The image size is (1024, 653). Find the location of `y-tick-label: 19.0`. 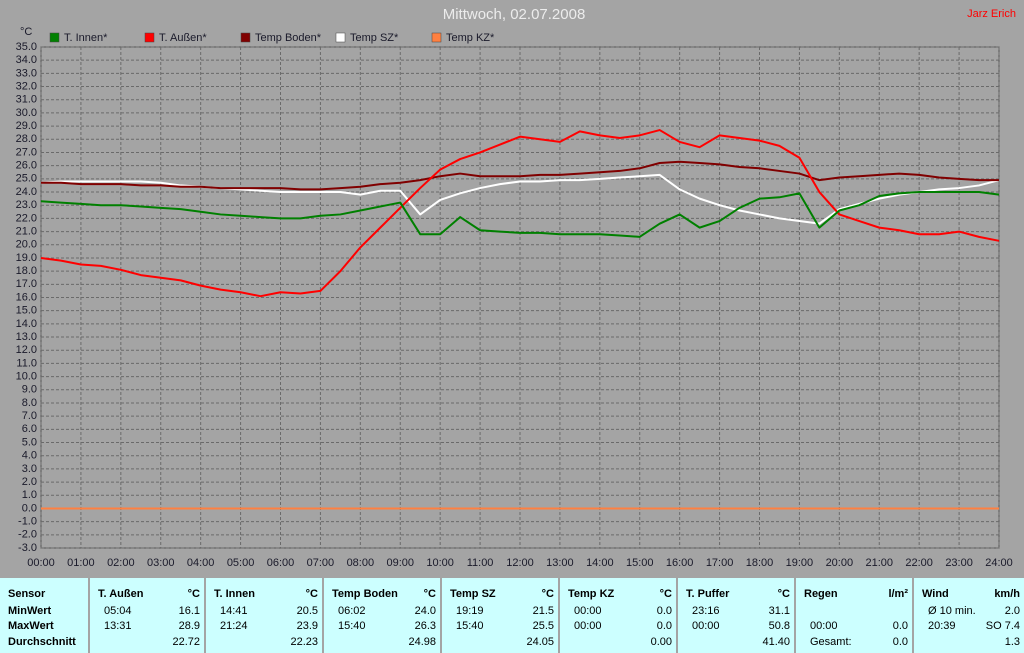

y-tick-label: 19.0 is located at coordinates (26, 258).